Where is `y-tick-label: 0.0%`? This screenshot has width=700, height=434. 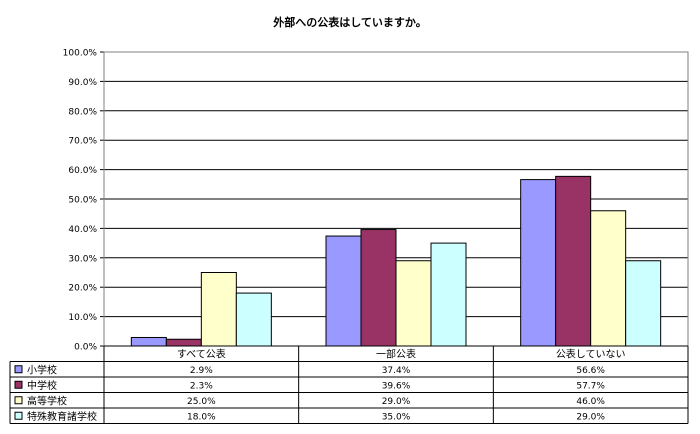
y-tick-label: 0.0% is located at coordinates (85, 348).